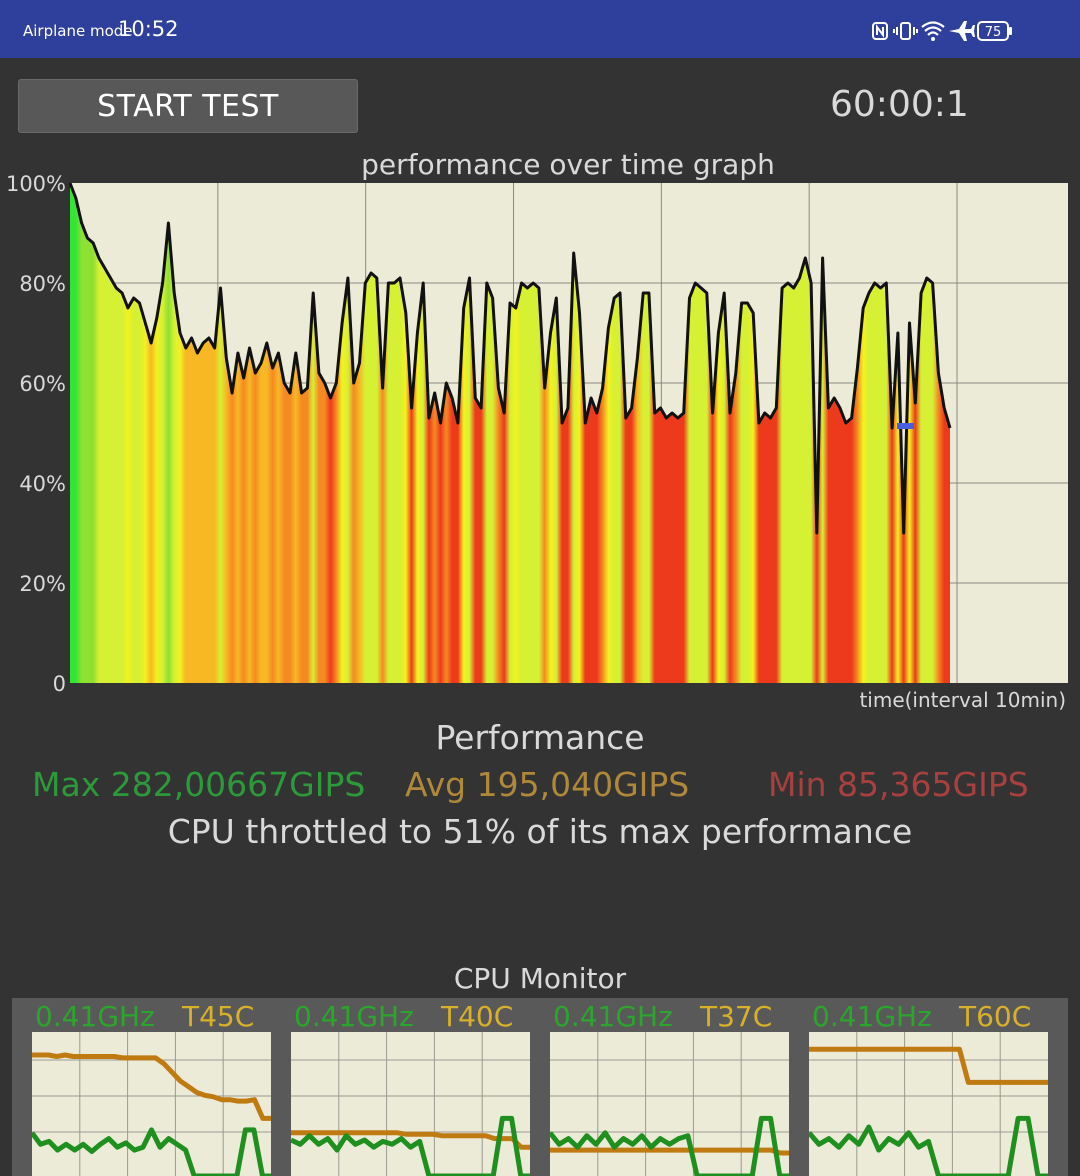 This screenshot has width=1080, height=1176. What do you see at coordinates (36, 434) in the screenshot?
I see `y-axis-ticks: 0 20% 40% 60% 80% 100%` at bounding box center [36, 434].